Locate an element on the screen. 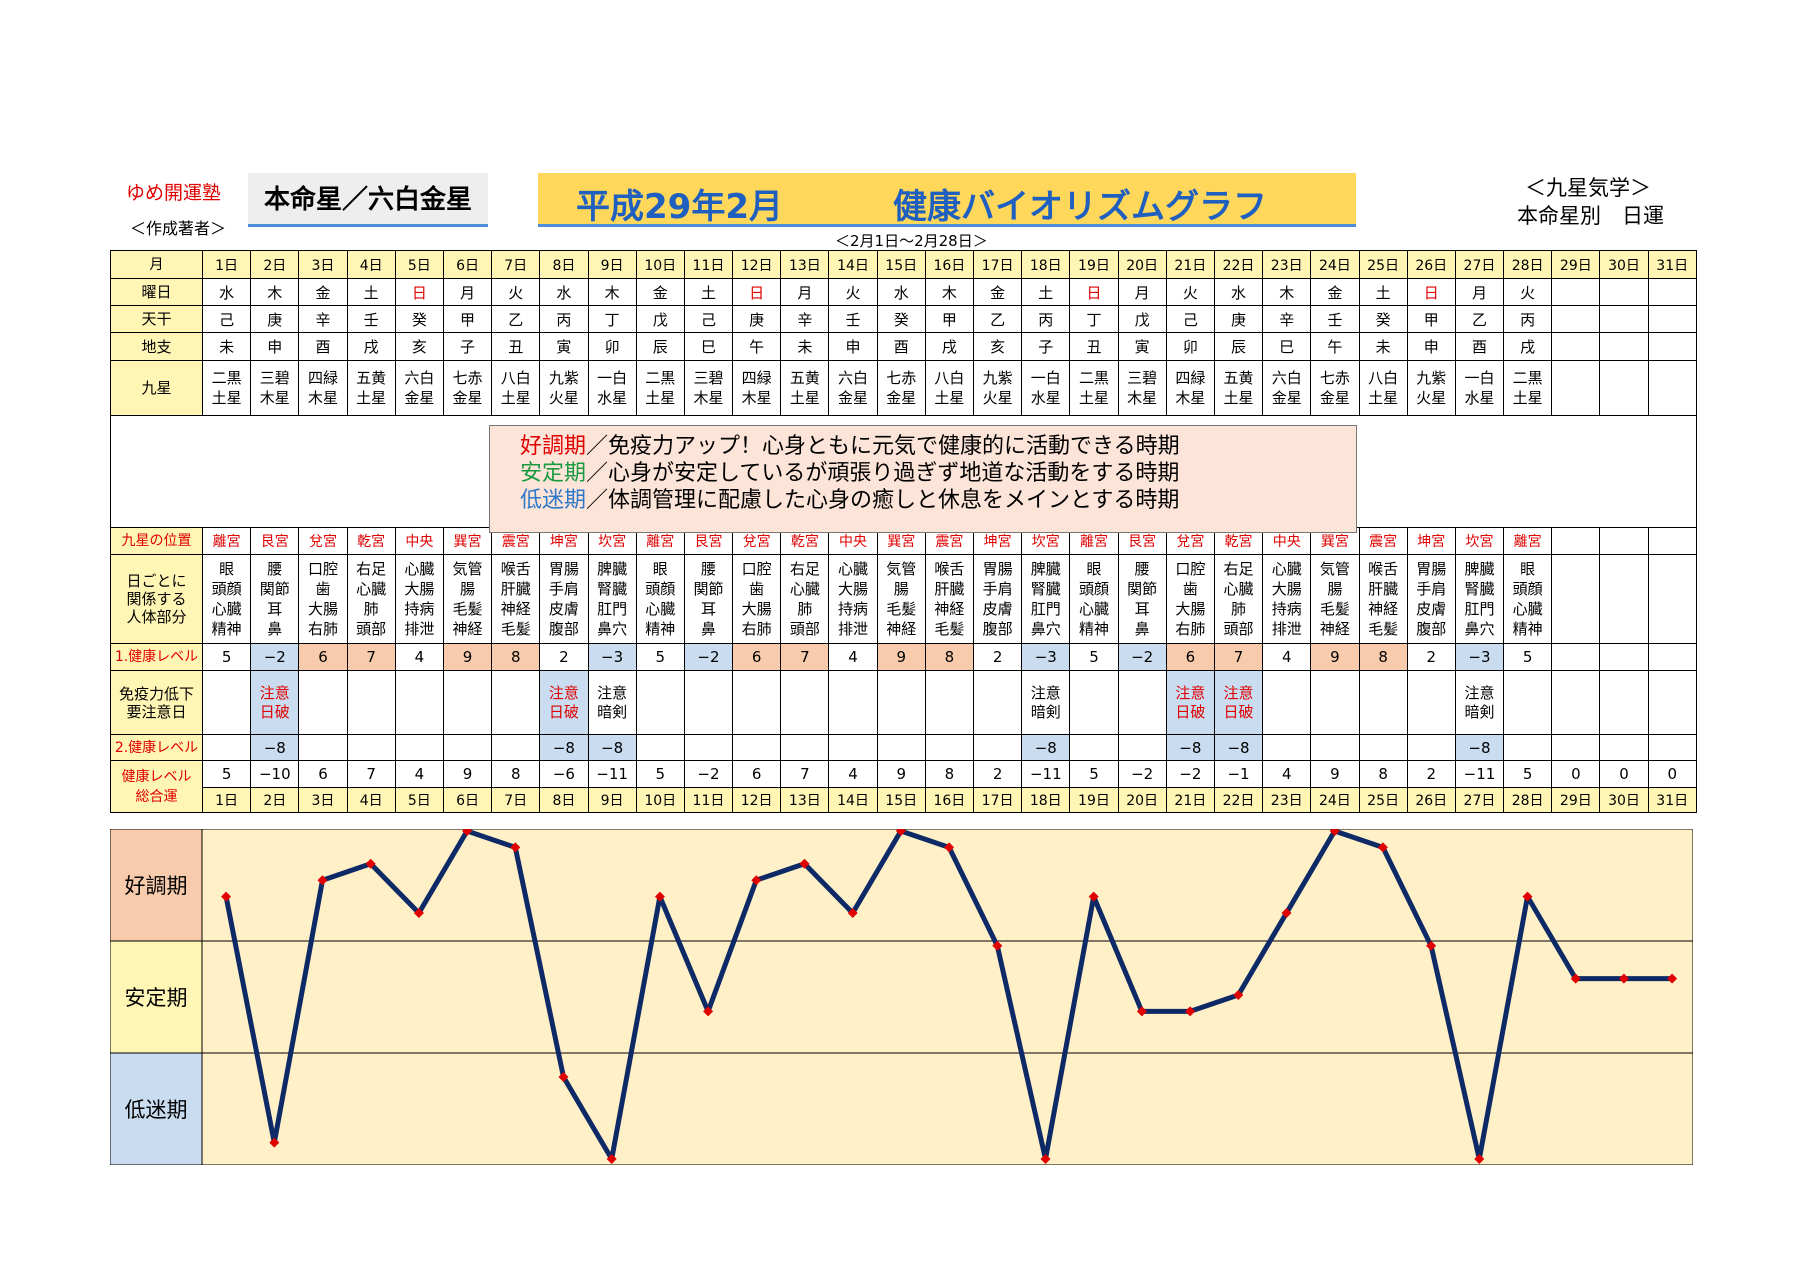 This screenshot has width=1800, height=1273. row-day-cell: 7日 is located at coordinates (516, 264).